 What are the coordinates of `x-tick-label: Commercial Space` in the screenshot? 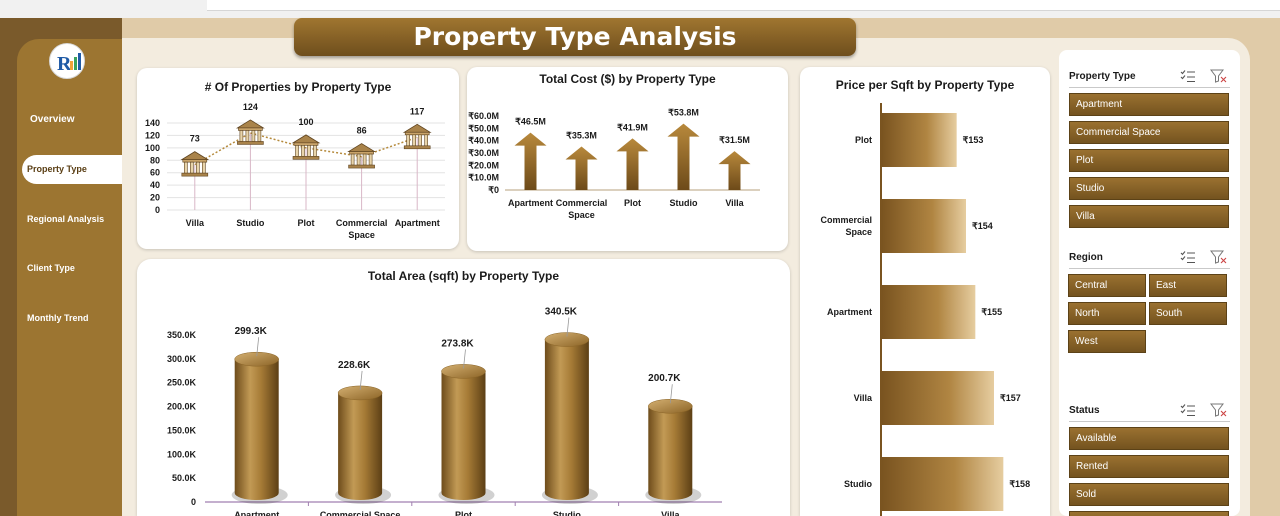 It's located at (360, 513).